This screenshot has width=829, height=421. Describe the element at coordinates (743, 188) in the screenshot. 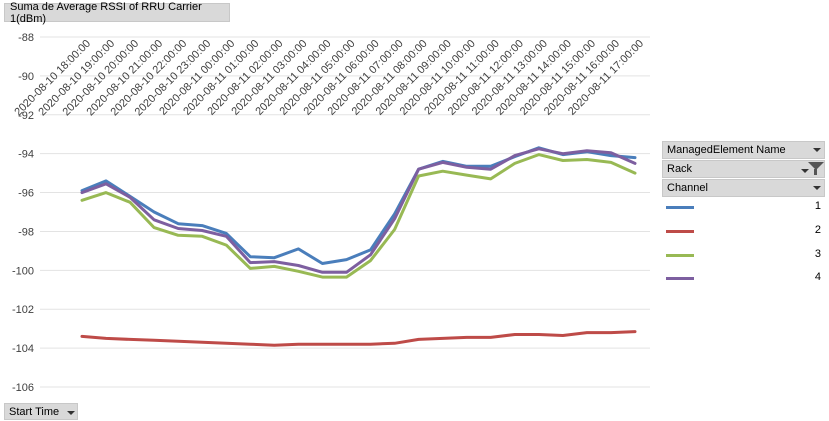

I see `channel-field-button: Channel` at that location.